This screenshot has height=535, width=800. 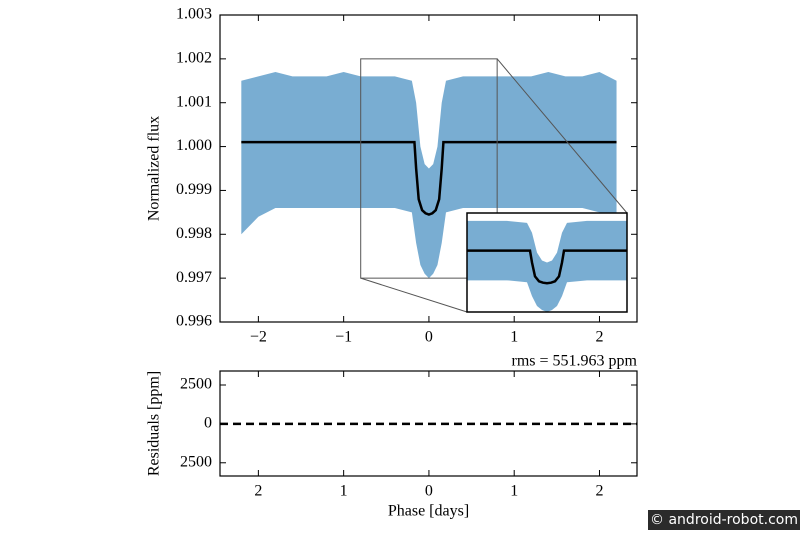 What do you see at coordinates (194, 101) in the screenshot?
I see `y-tick-label: 1.001` at bounding box center [194, 101].